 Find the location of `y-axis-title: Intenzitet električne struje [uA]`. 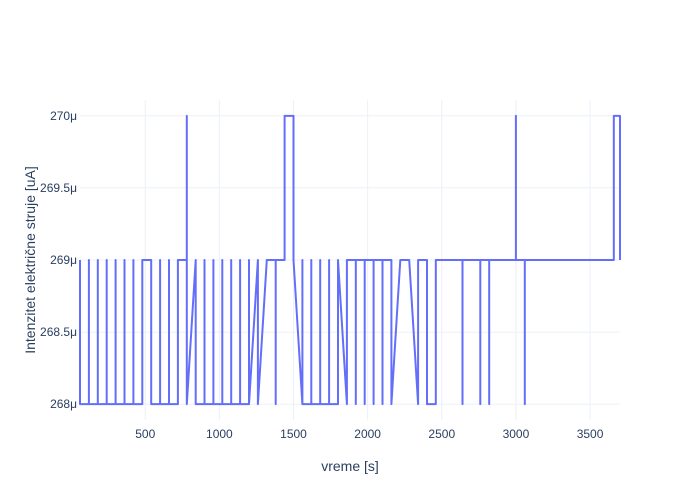

y-axis-title: Intenzitet električne struje [uA] is located at coordinates (30, 260).